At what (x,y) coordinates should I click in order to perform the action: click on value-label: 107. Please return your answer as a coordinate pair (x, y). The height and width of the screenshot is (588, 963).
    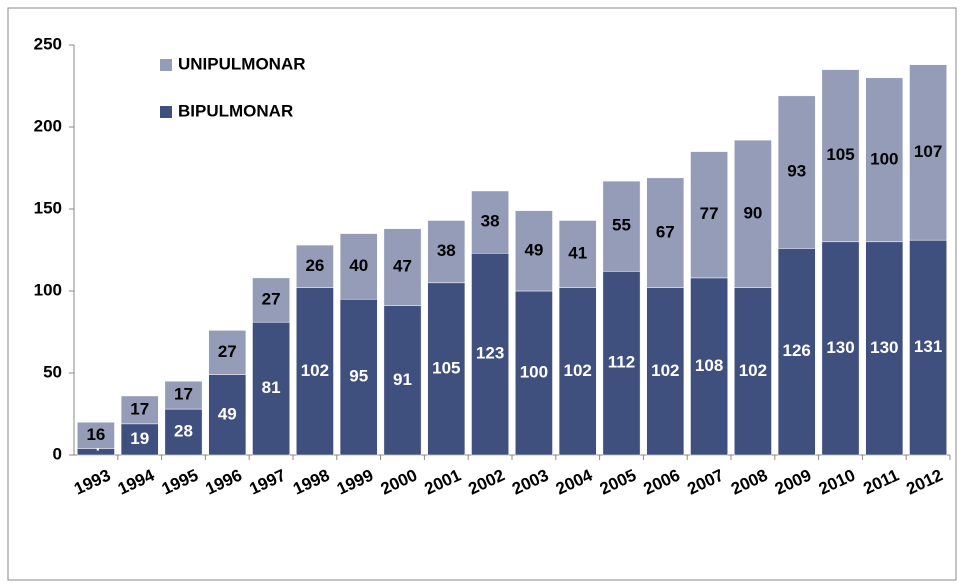
    Looking at the image, I should click on (928, 151).